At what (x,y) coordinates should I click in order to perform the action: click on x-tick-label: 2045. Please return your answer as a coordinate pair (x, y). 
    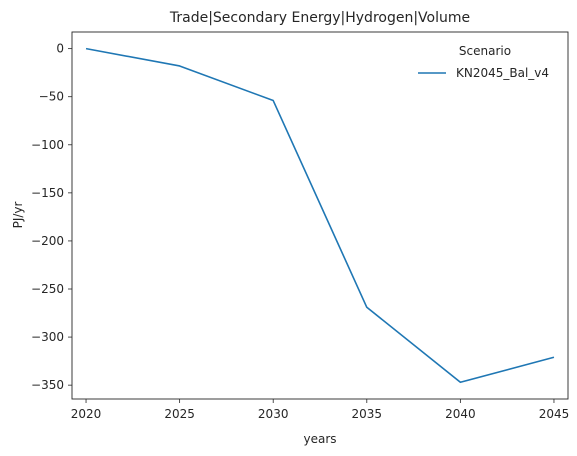
    Looking at the image, I should click on (554, 414).